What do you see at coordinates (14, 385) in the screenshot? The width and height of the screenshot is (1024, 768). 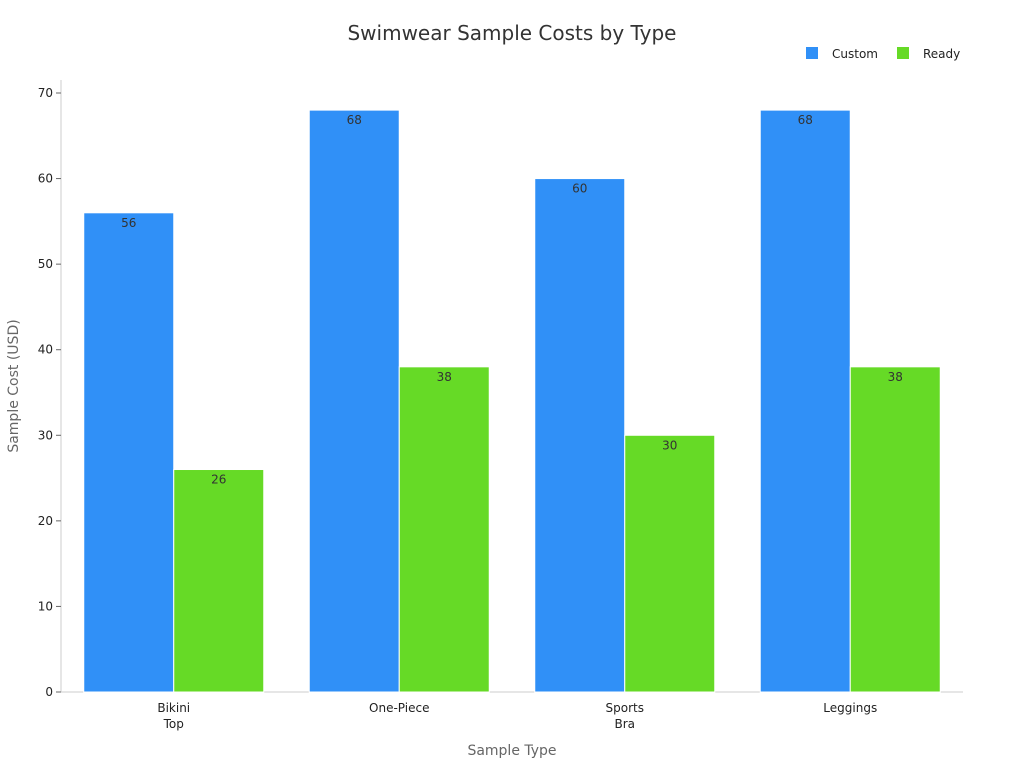 I see `y-axis-title: Sample Cost (USD)` at bounding box center [14, 385].